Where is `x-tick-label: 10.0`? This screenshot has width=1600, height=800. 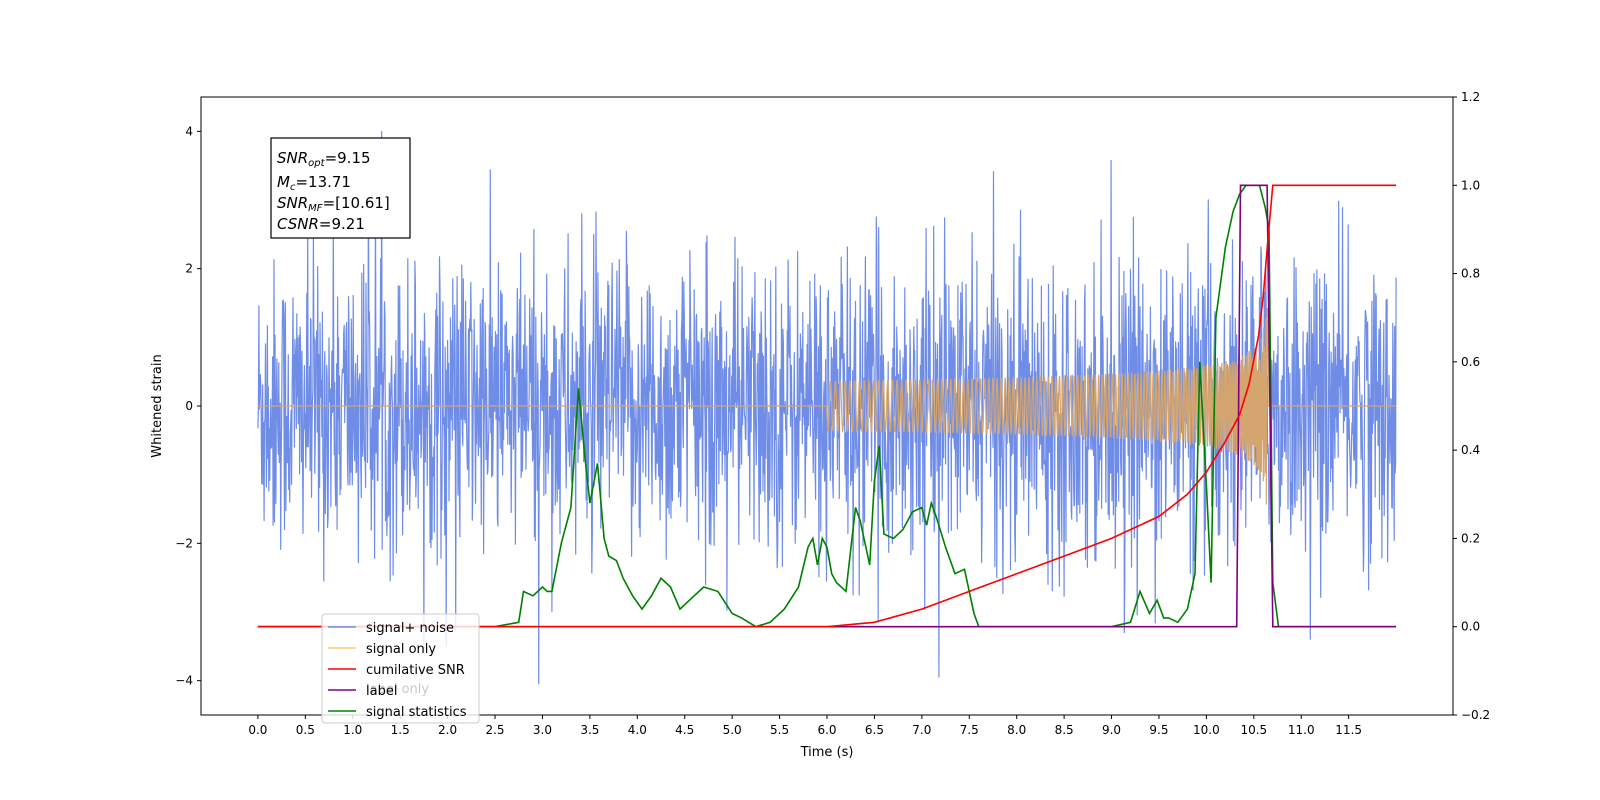
x-tick-label: 10.0 is located at coordinates (1206, 730).